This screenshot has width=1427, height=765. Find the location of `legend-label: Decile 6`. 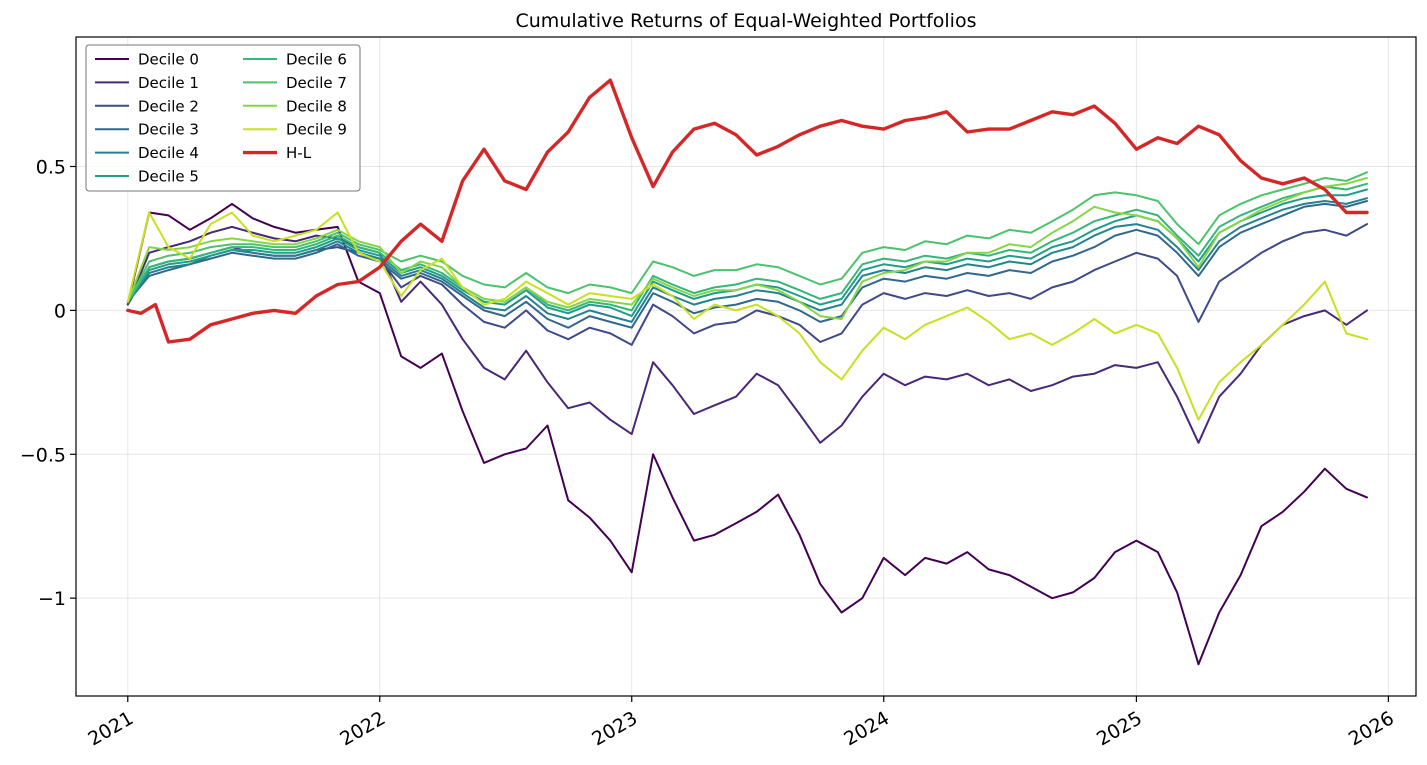

legend-label: Decile 6 is located at coordinates (316, 60).